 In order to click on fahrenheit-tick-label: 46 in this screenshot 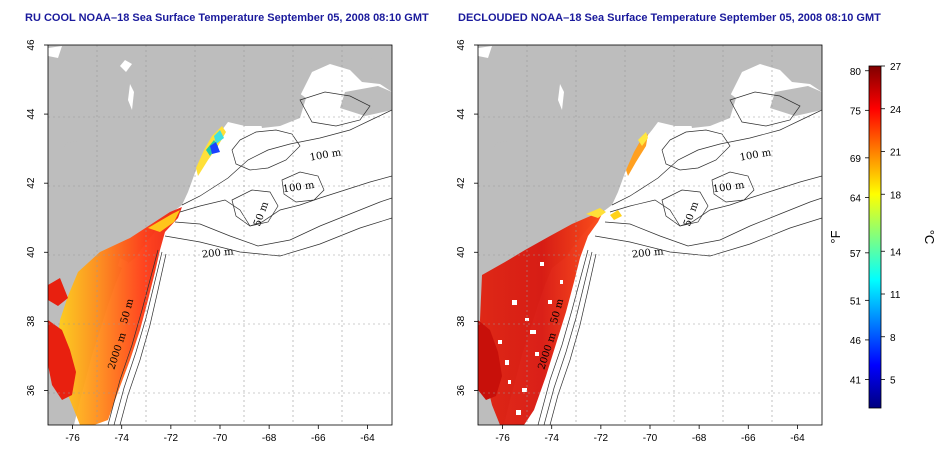, I will do `click(856, 341)`.